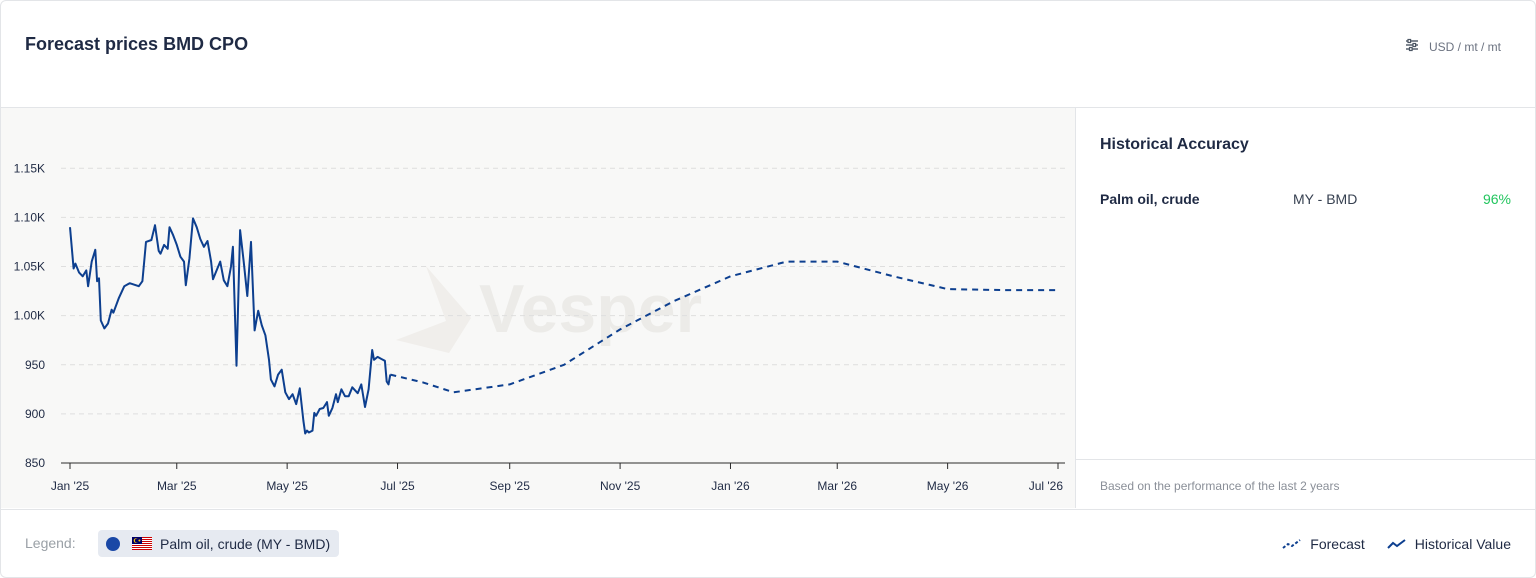 This screenshot has height=578, width=1536. What do you see at coordinates (837, 486) in the screenshot?
I see `x-tick-label: Mar '26` at bounding box center [837, 486].